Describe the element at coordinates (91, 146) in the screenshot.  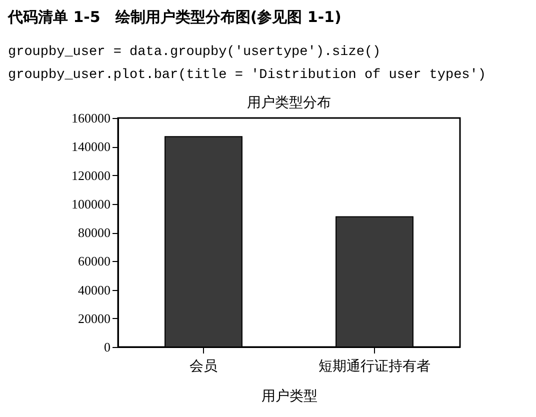
I see `y-tick-label: 140000` at that location.